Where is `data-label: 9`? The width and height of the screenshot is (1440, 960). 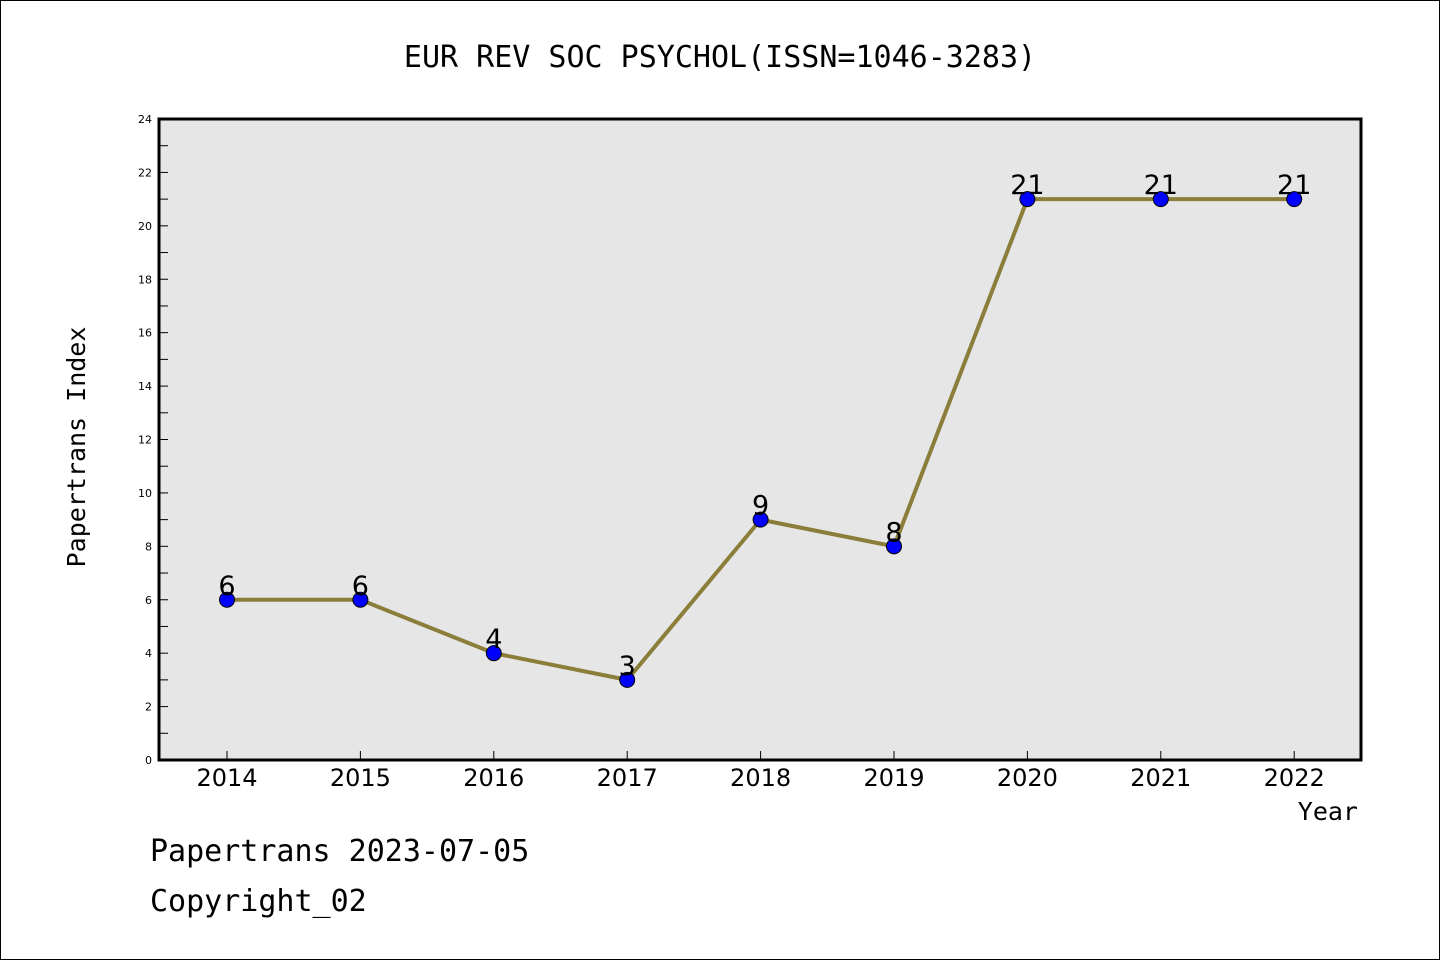
data-label: 9 is located at coordinates (760, 506).